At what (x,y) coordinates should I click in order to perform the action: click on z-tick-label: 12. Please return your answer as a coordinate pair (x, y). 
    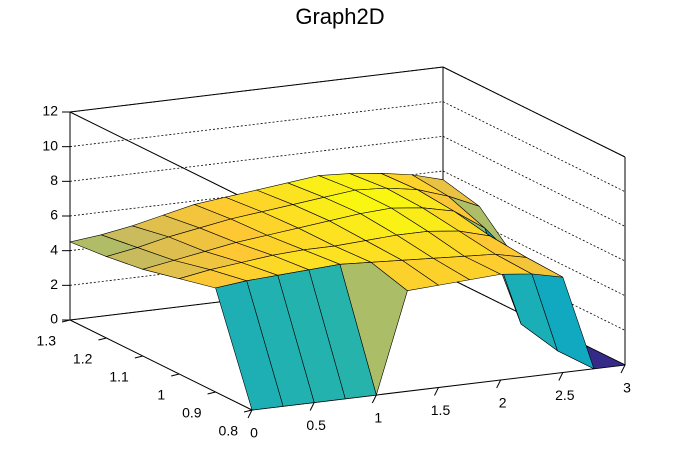
    Looking at the image, I should click on (50, 111).